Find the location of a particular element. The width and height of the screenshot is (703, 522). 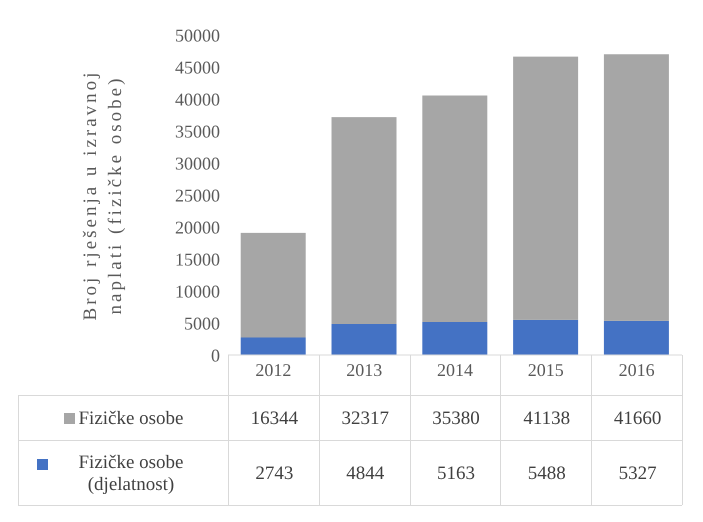

data-label: 16344 is located at coordinates (274, 418).